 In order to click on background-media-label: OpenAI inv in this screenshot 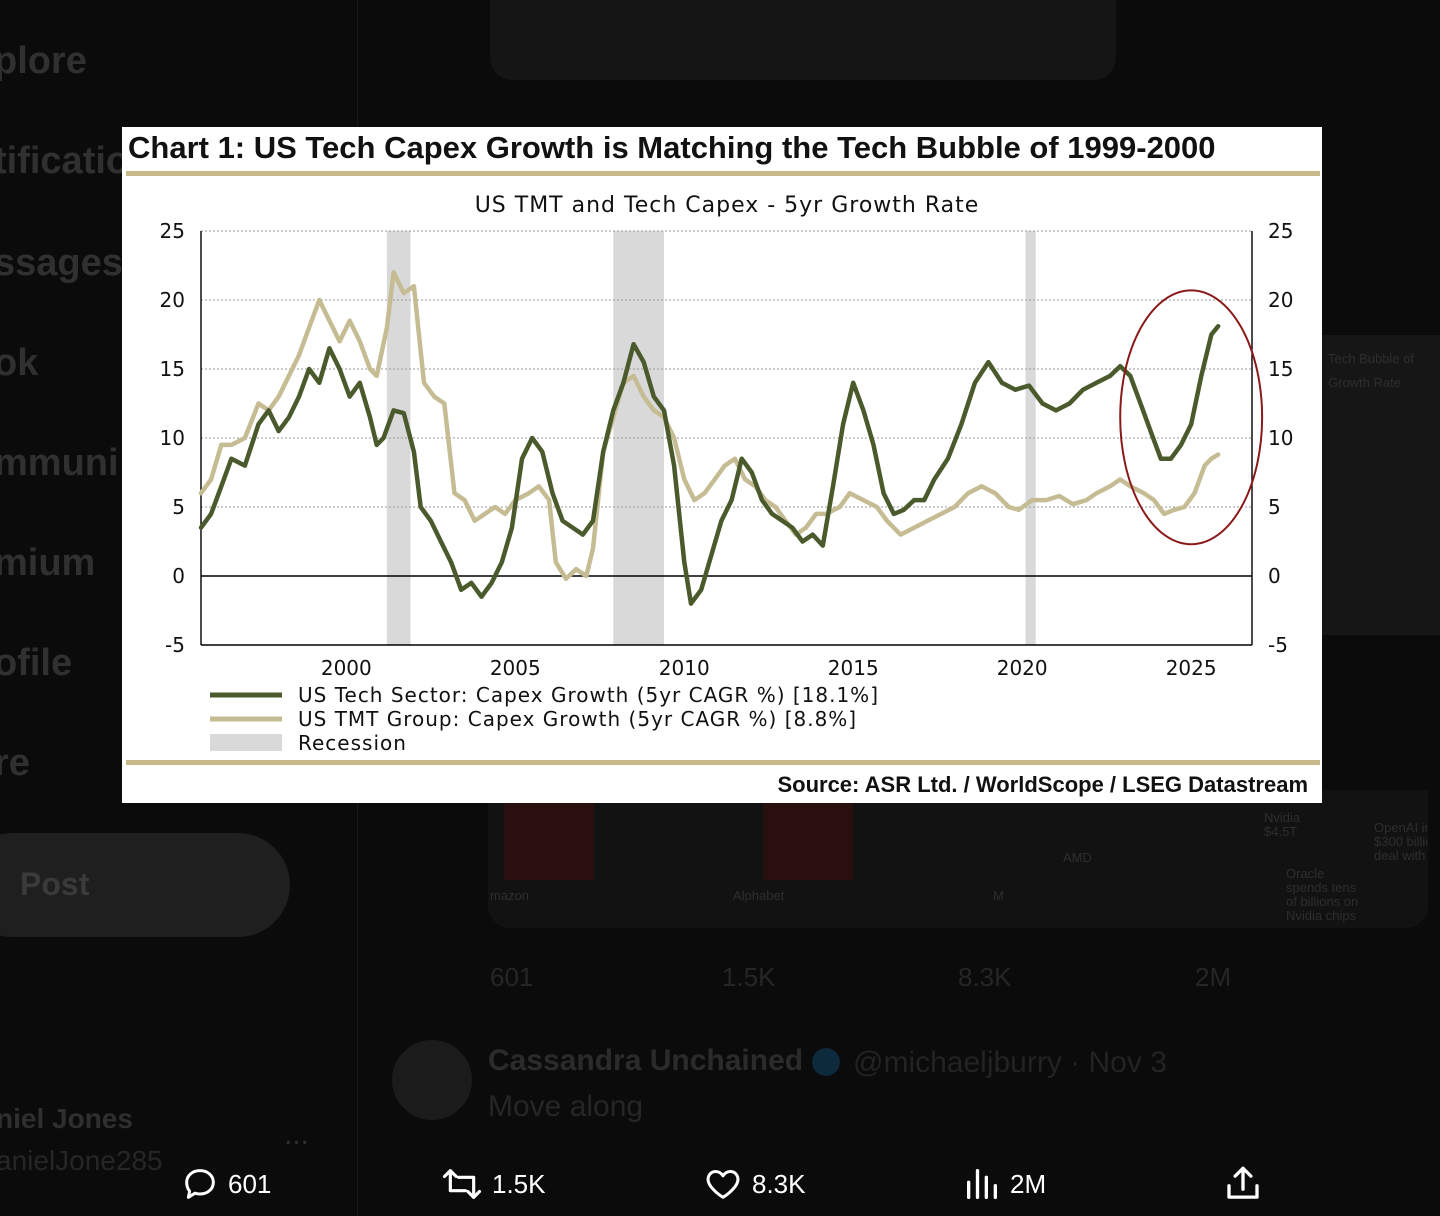, I will do `click(1401, 827)`.